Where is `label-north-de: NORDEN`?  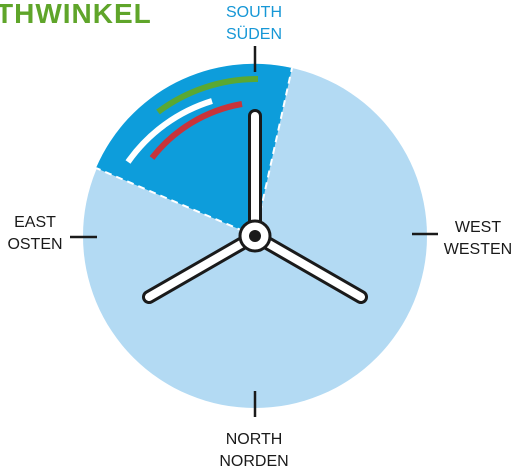
label-north-de: NORDEN is located at coordinates (254, 461).